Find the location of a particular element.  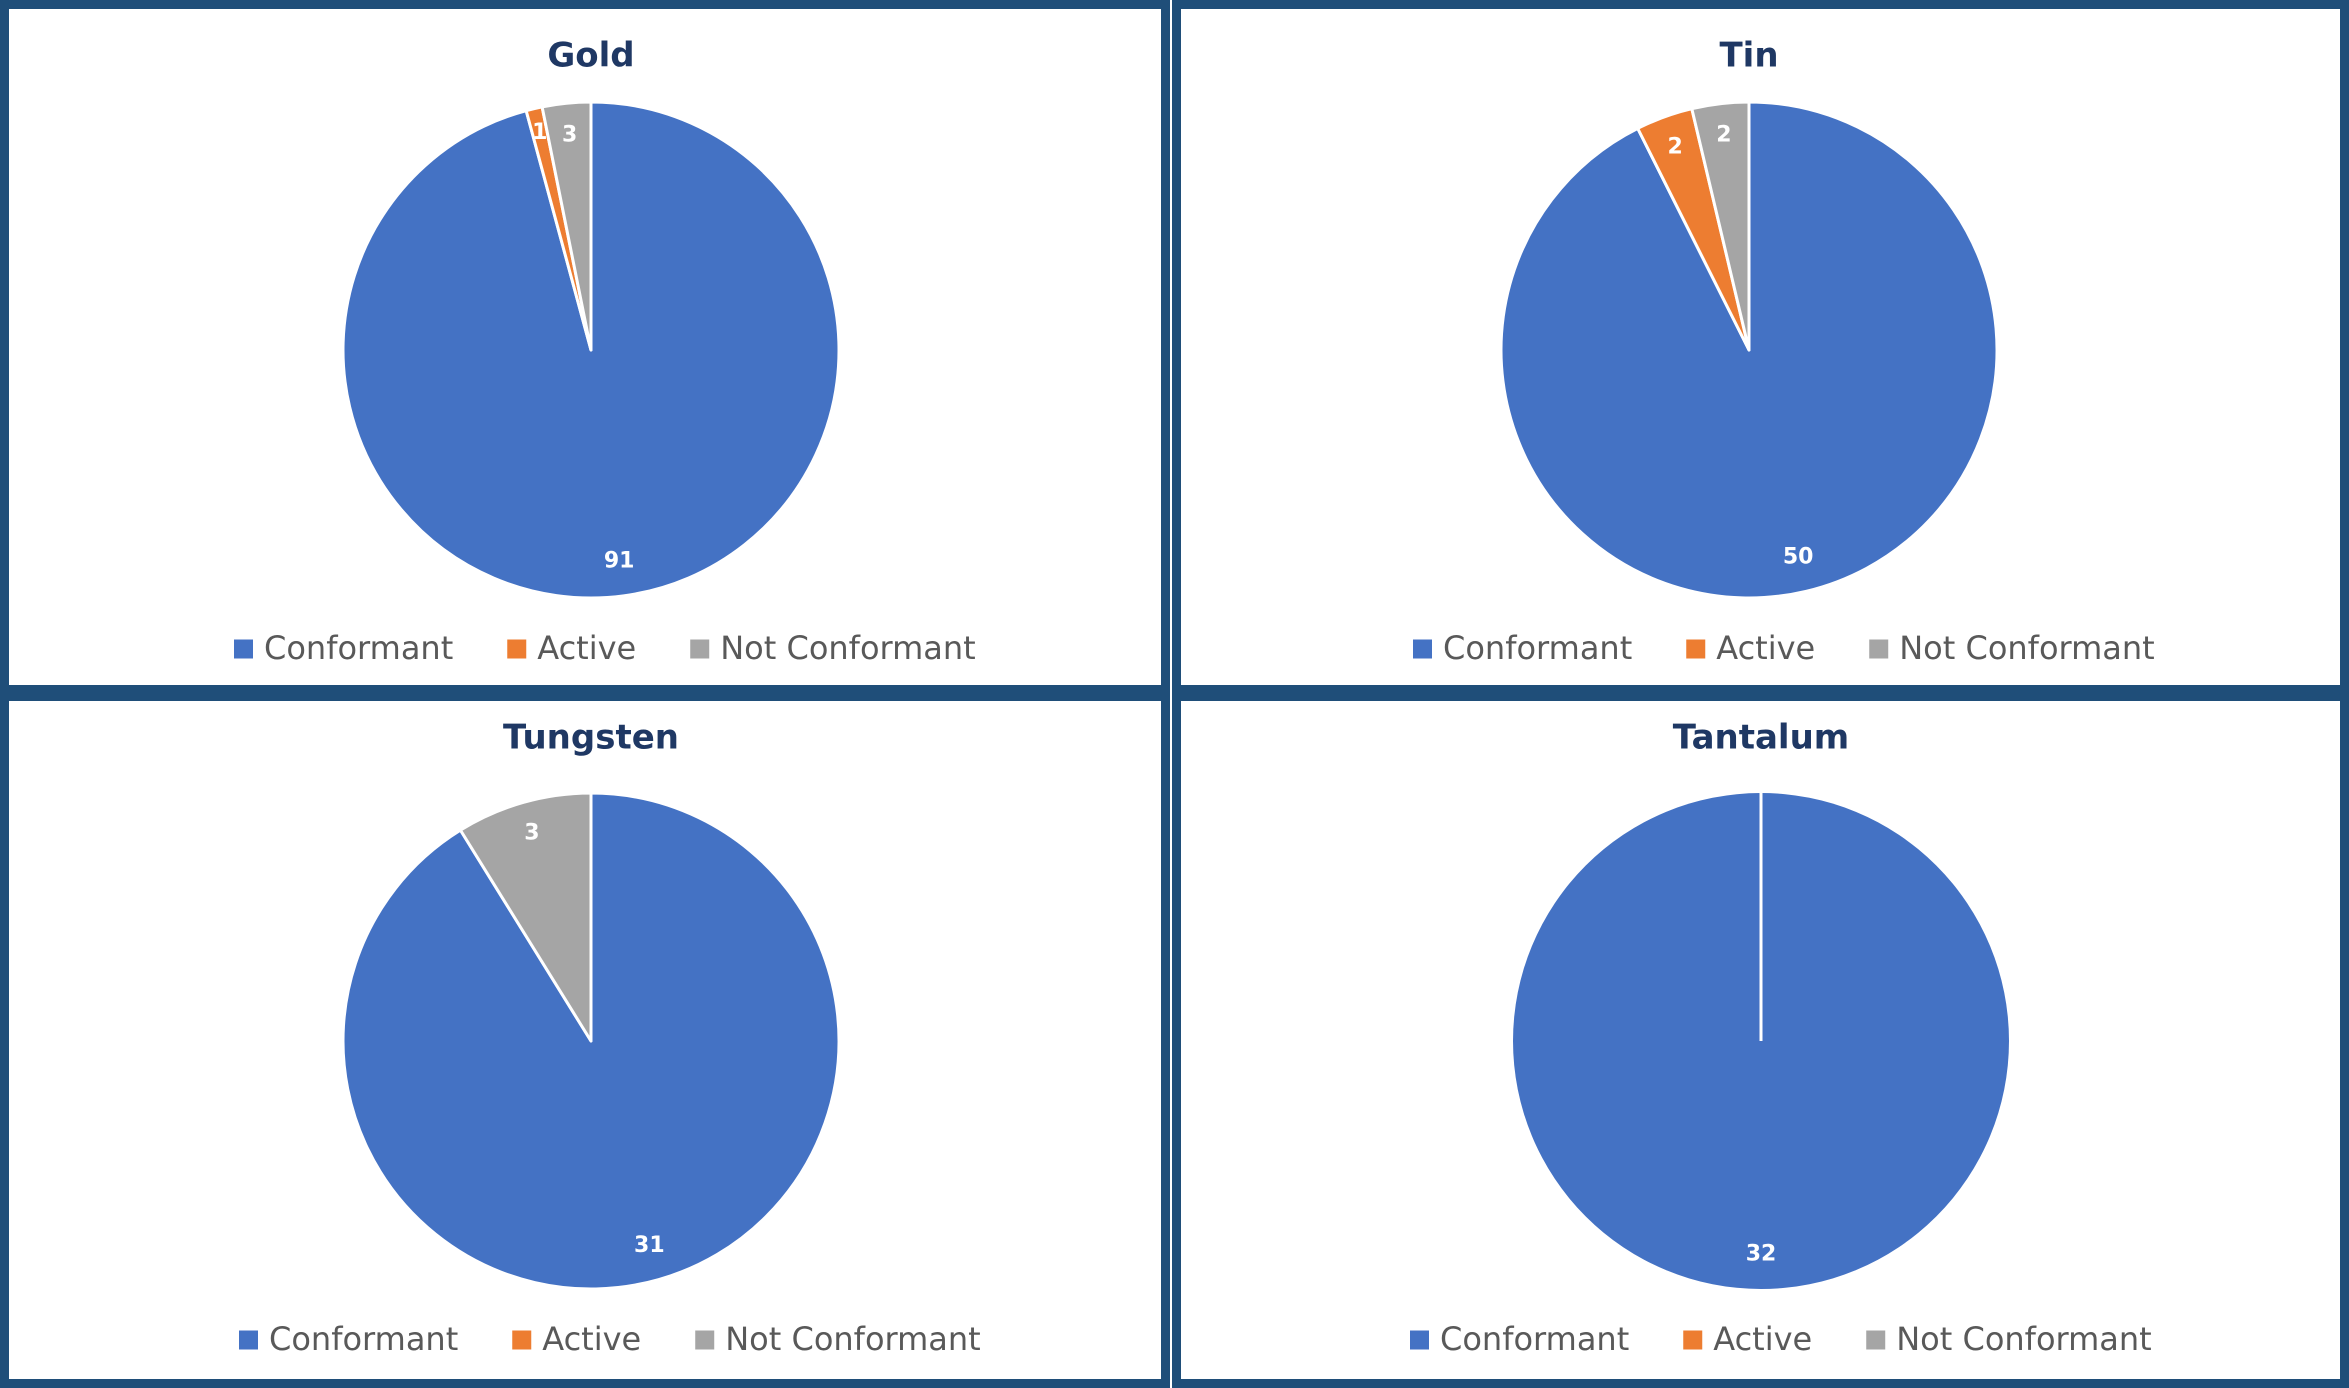

legend-swatch-tantalum-not-conformant is located at coordinates (1876, 1340).